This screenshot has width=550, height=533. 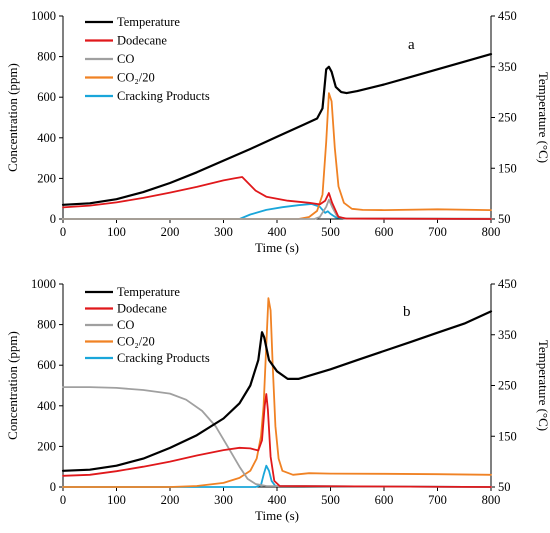 I want to click on panel-label: a, so click(x=411, y=45).